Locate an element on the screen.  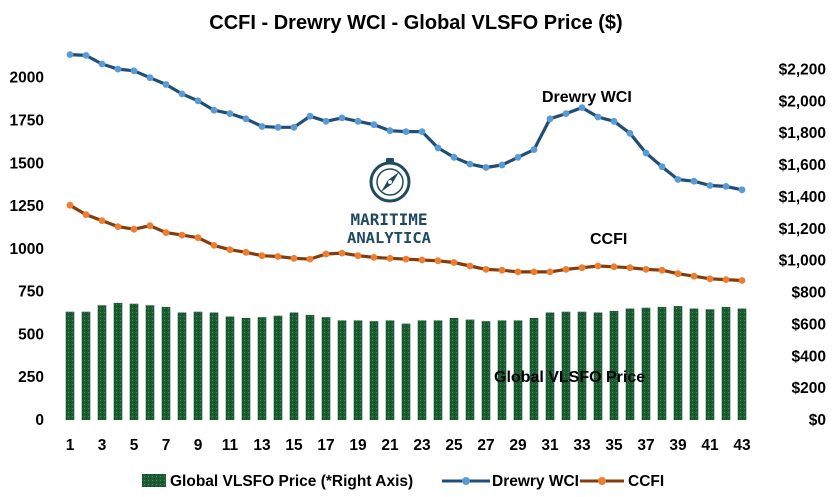
right-tick-label: $1,000 is located at coordinates (802, 261).